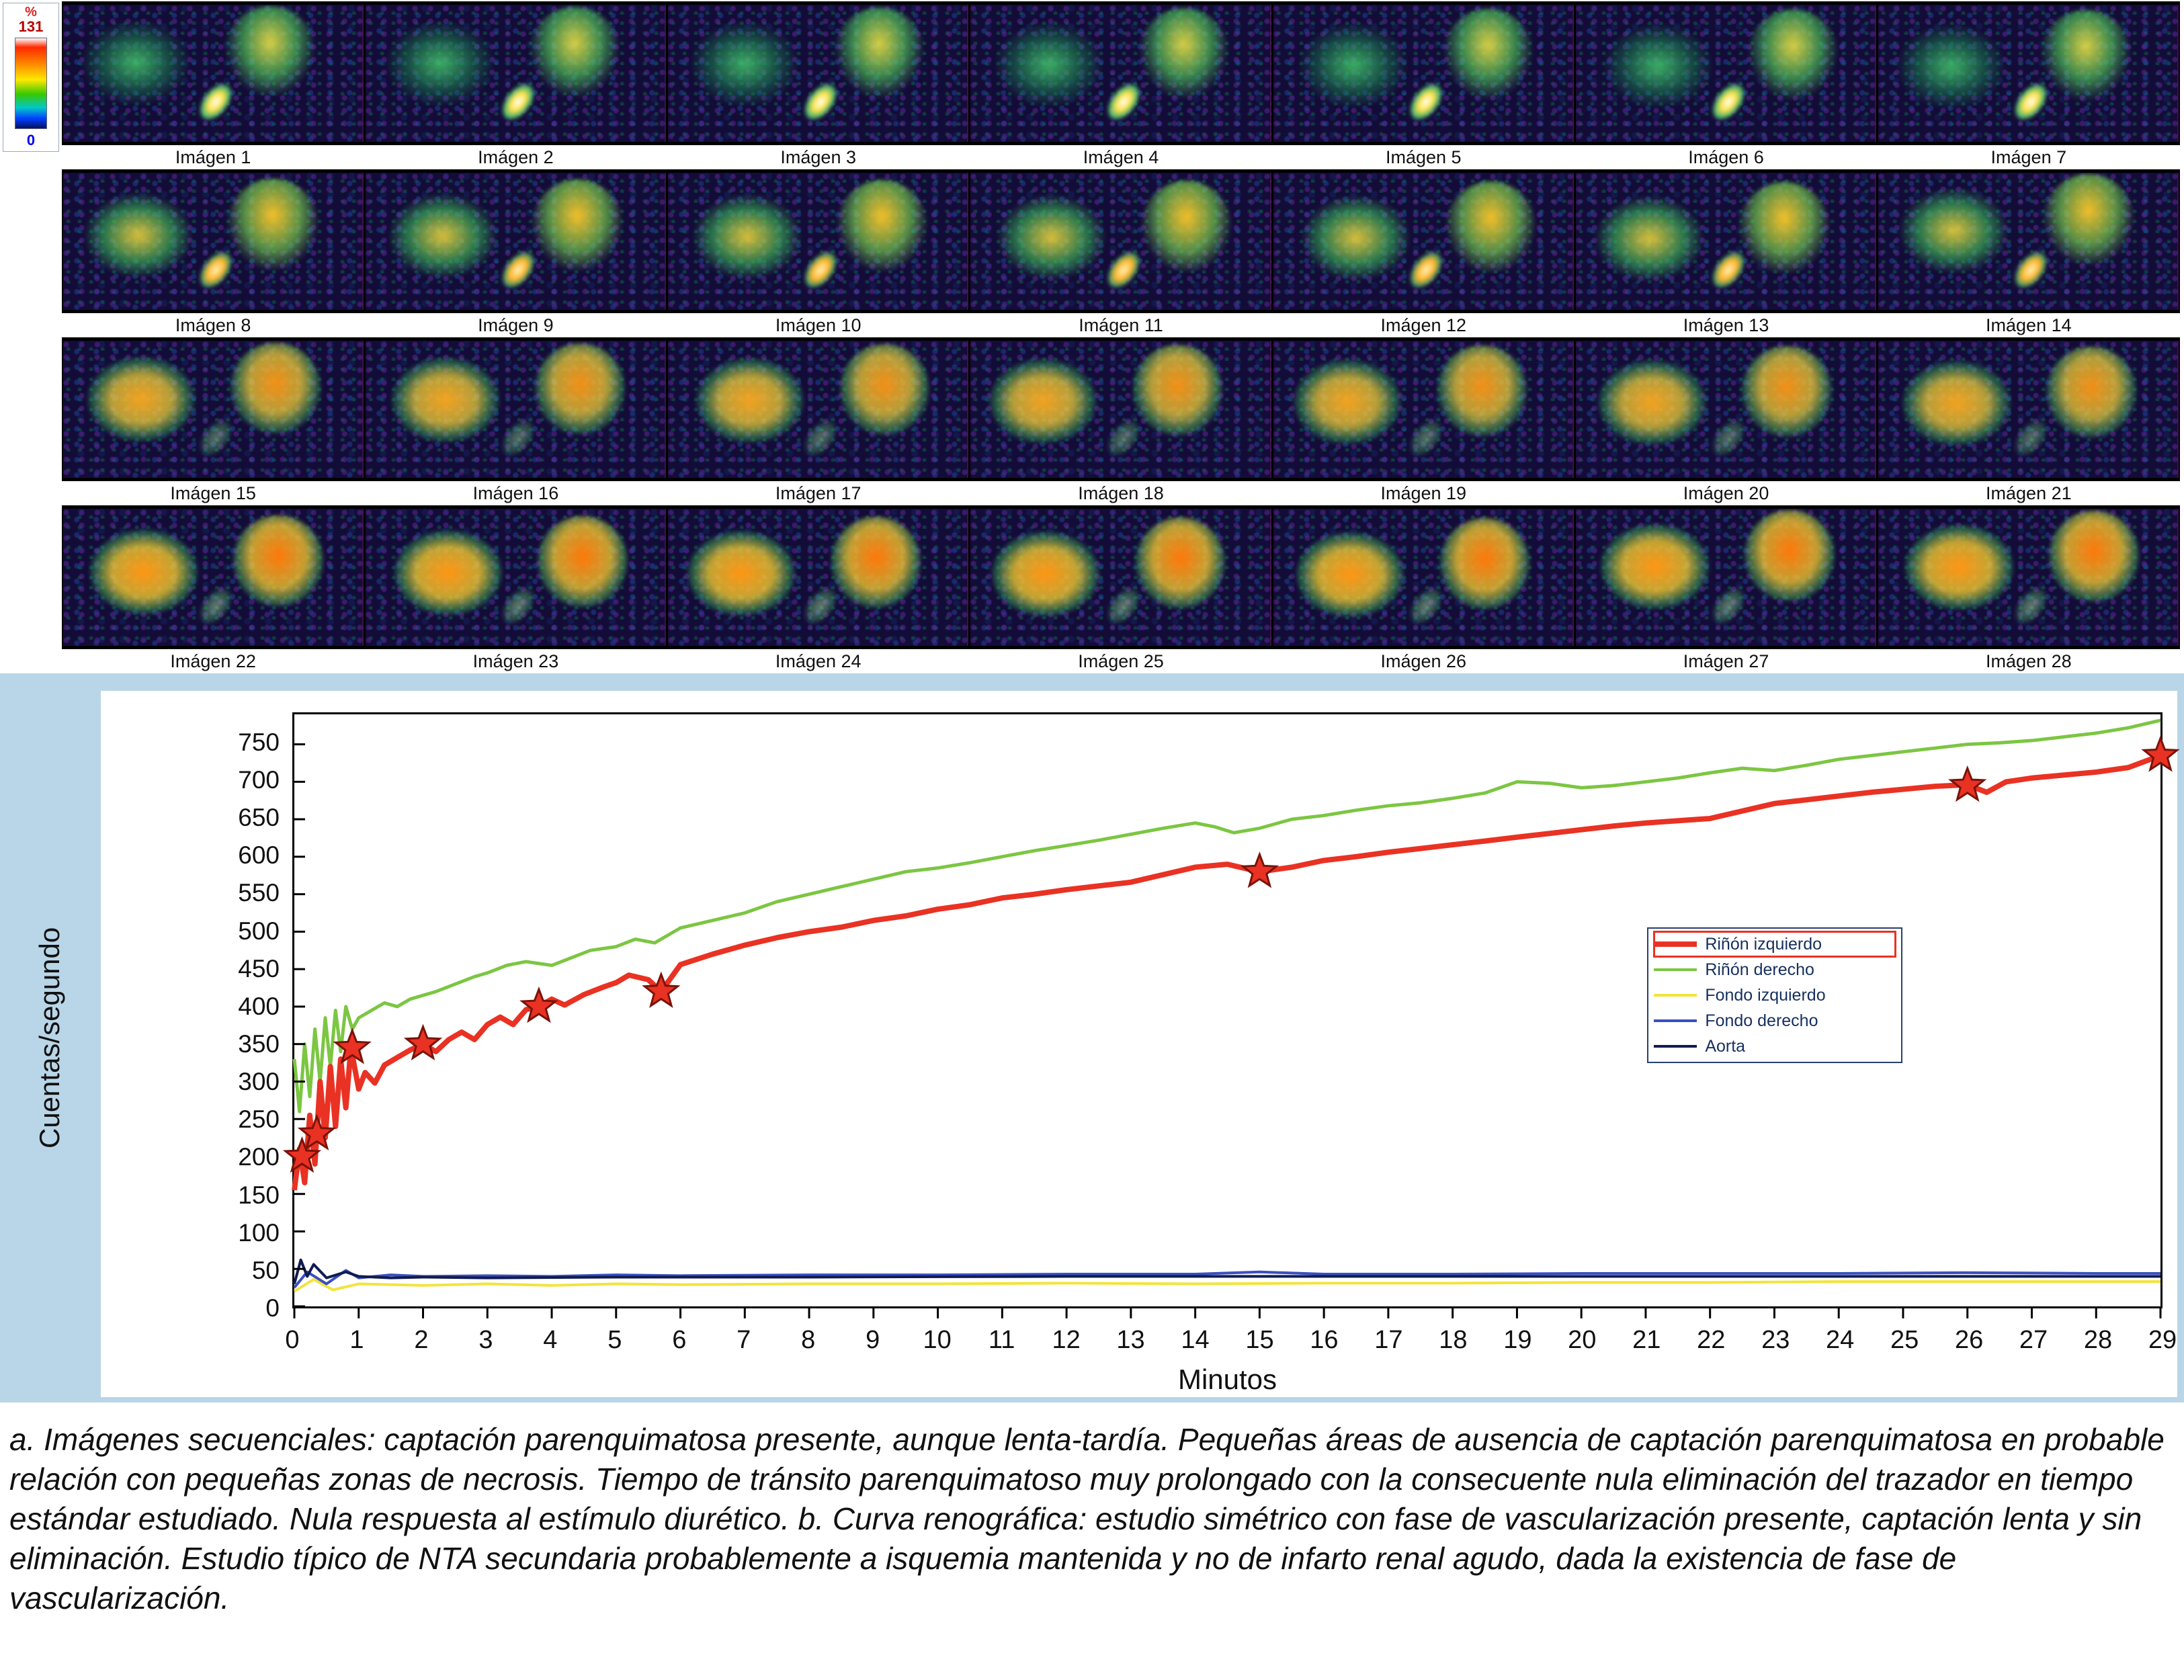  Describe the element at coordinates (1969, 1340) in the screenshot. I see `x-tick-label: 26` at that location.